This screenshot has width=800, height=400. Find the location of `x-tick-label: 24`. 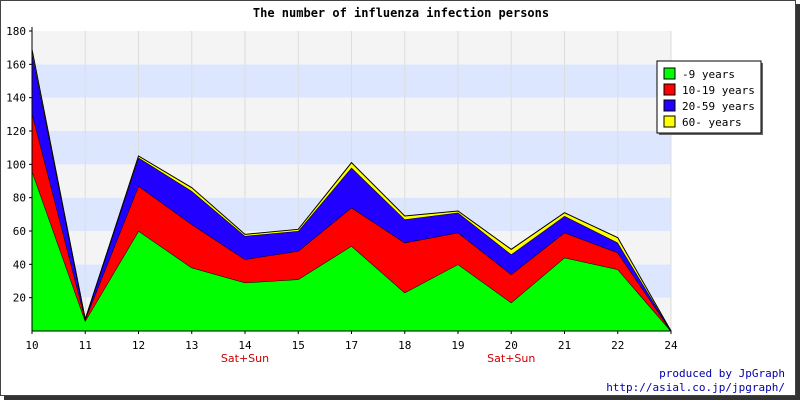

x-tick-label: 24 is located at coordinates (671, 345).